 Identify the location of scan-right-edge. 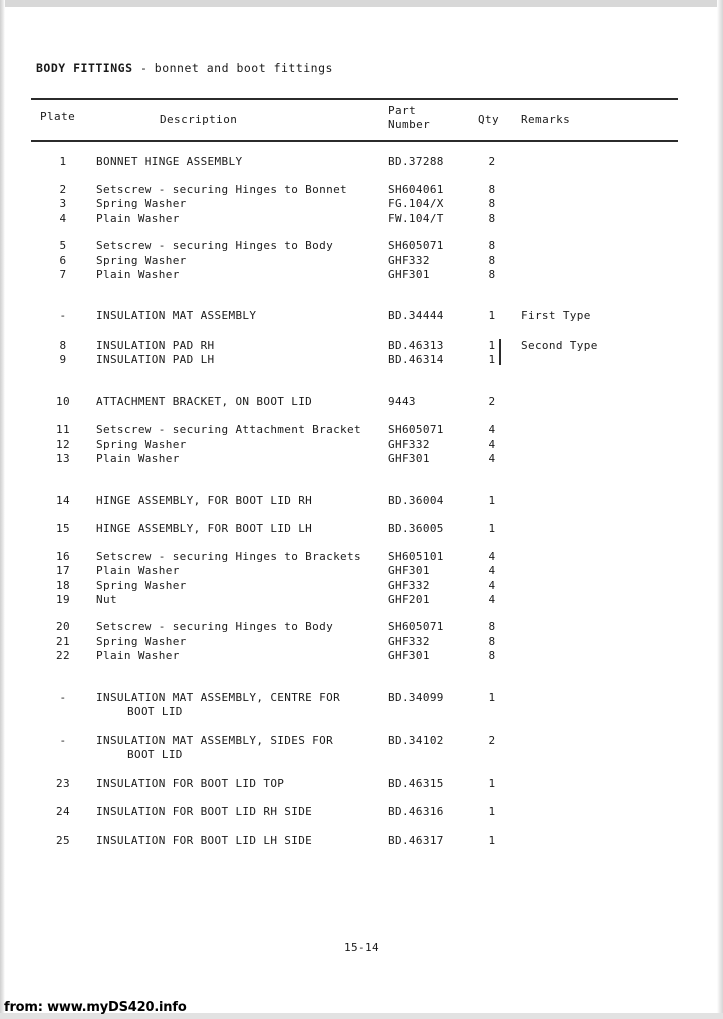
(720, 509).